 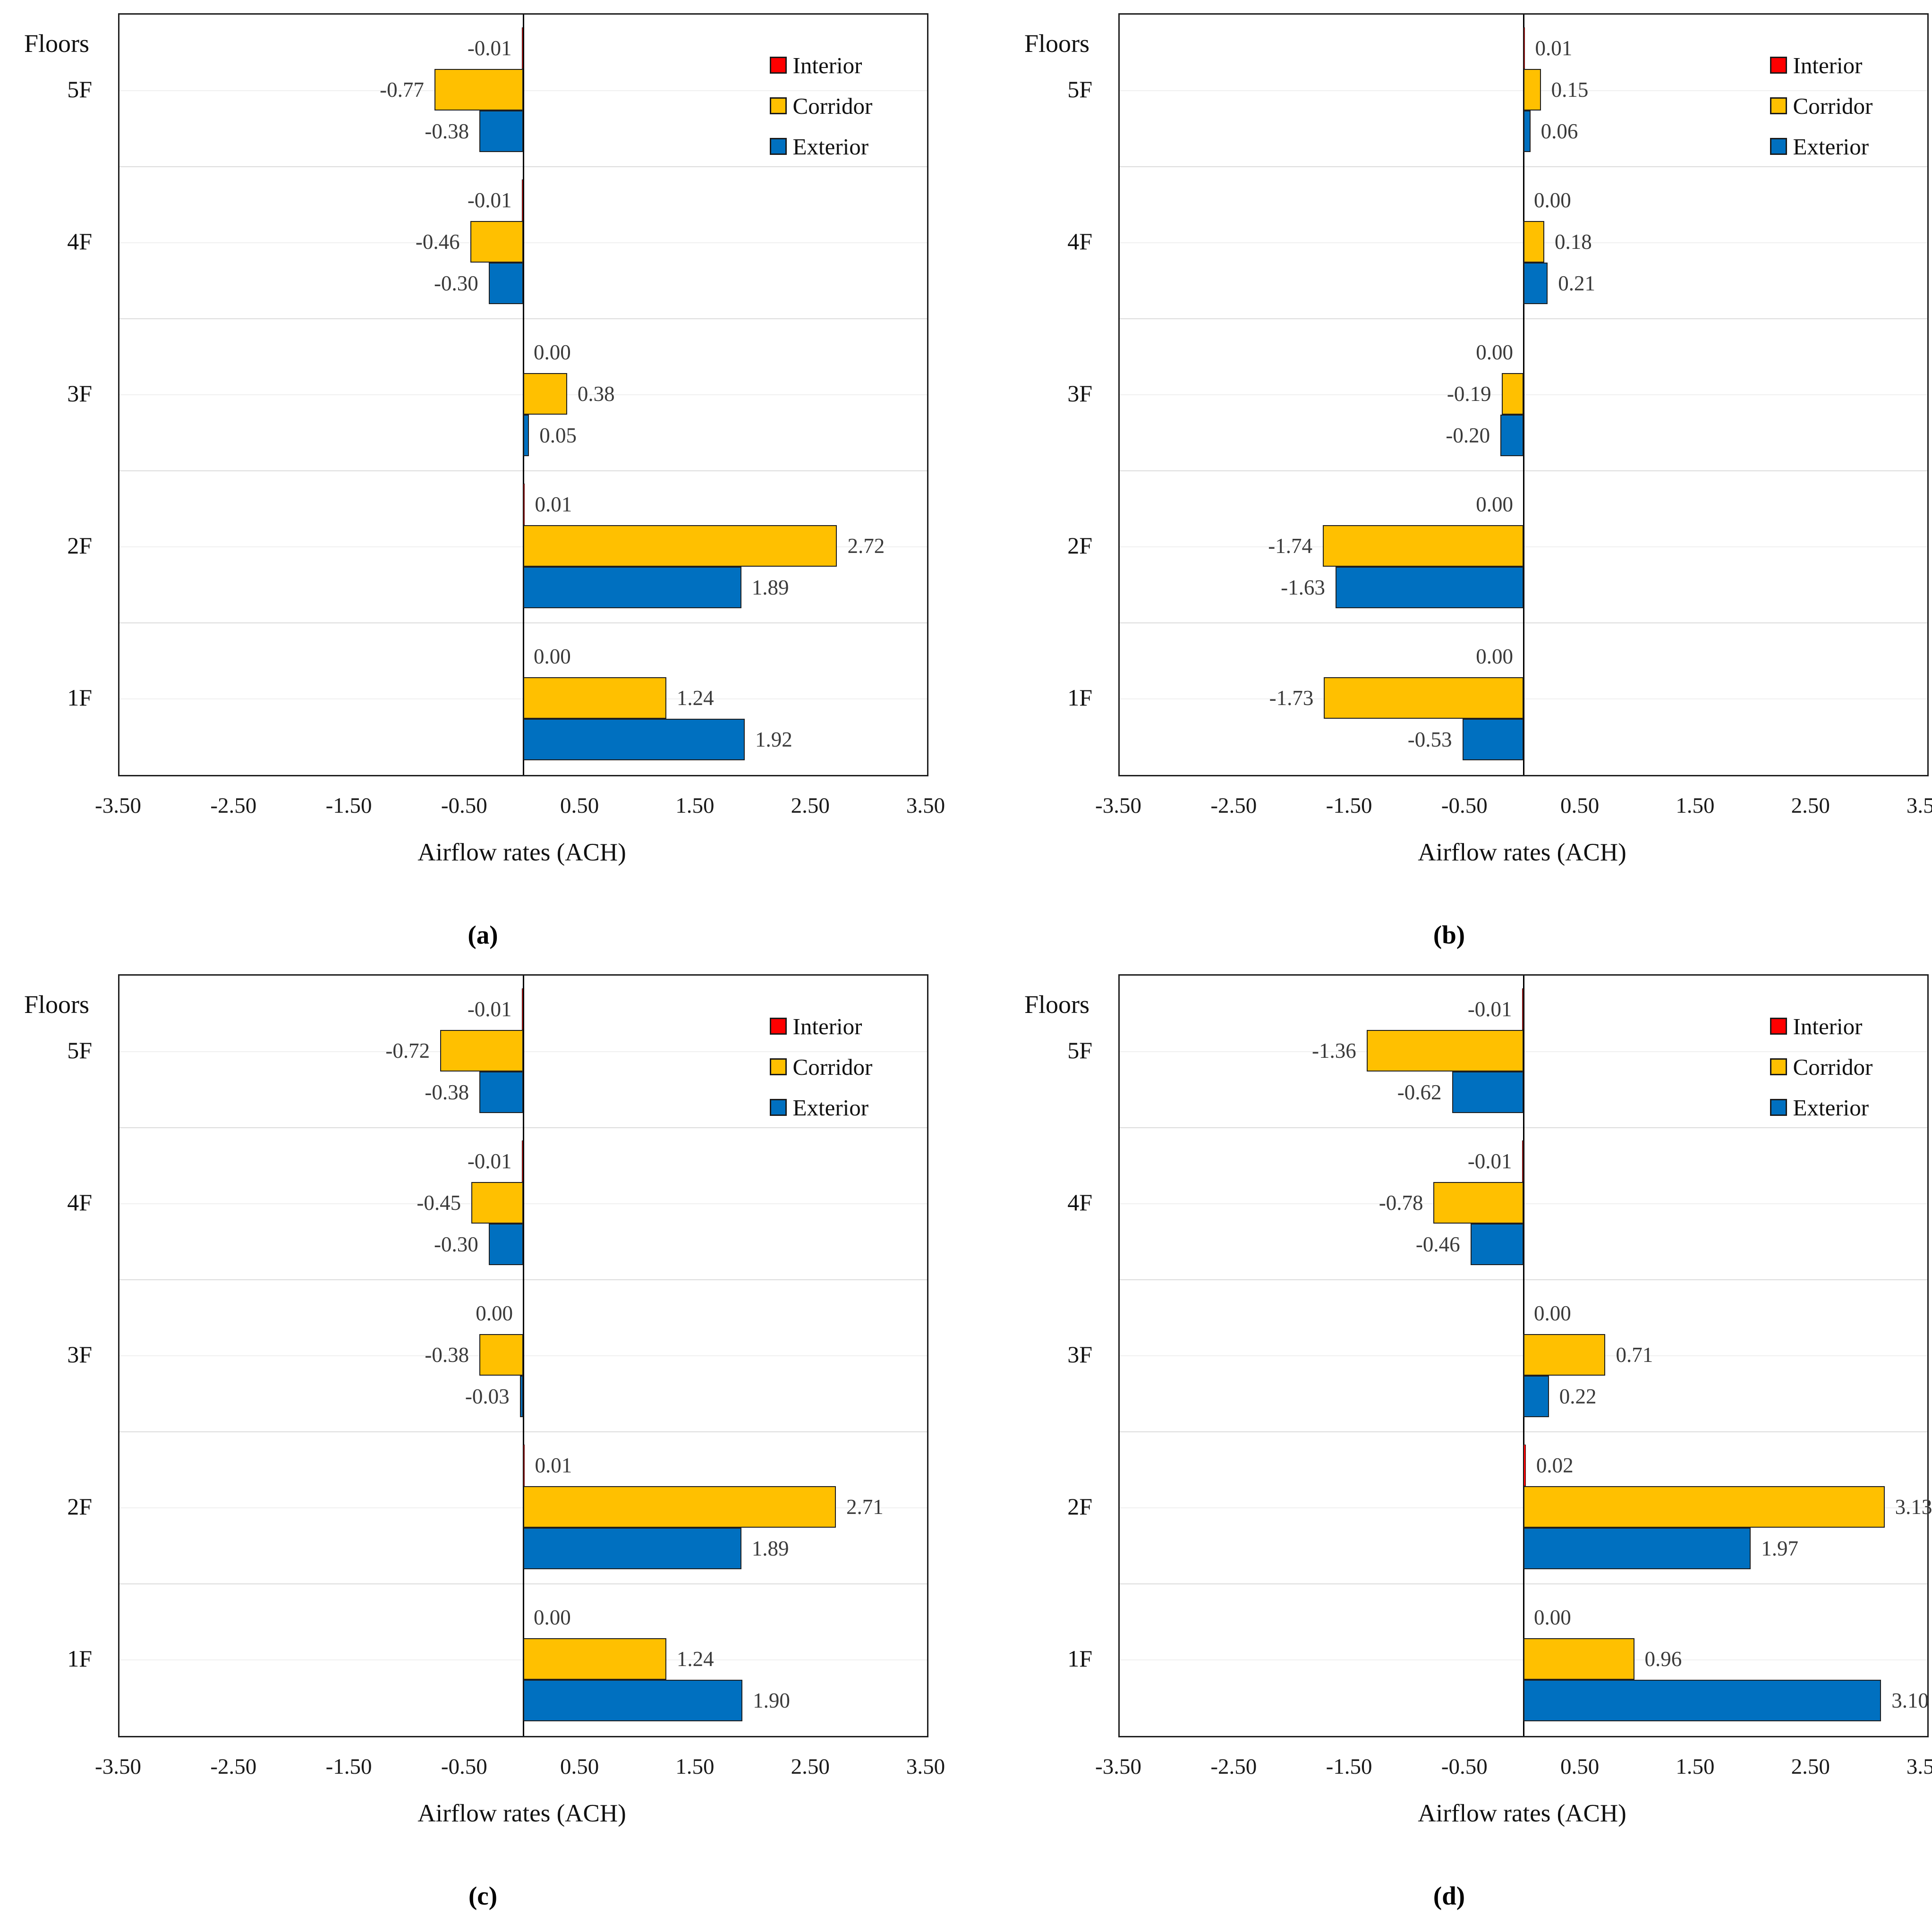 What do you see at coordinates (1494, 505) in the screenshot?
I see `bar-value-label-interior-2F: 0.00` at bounding box center [1494, 505].